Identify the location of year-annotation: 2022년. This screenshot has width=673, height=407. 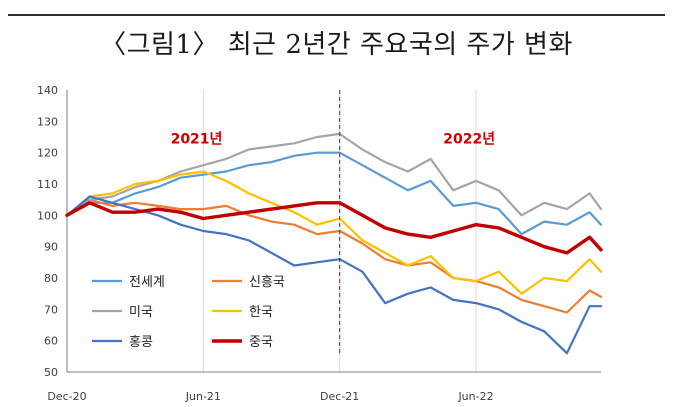
(469, 139).